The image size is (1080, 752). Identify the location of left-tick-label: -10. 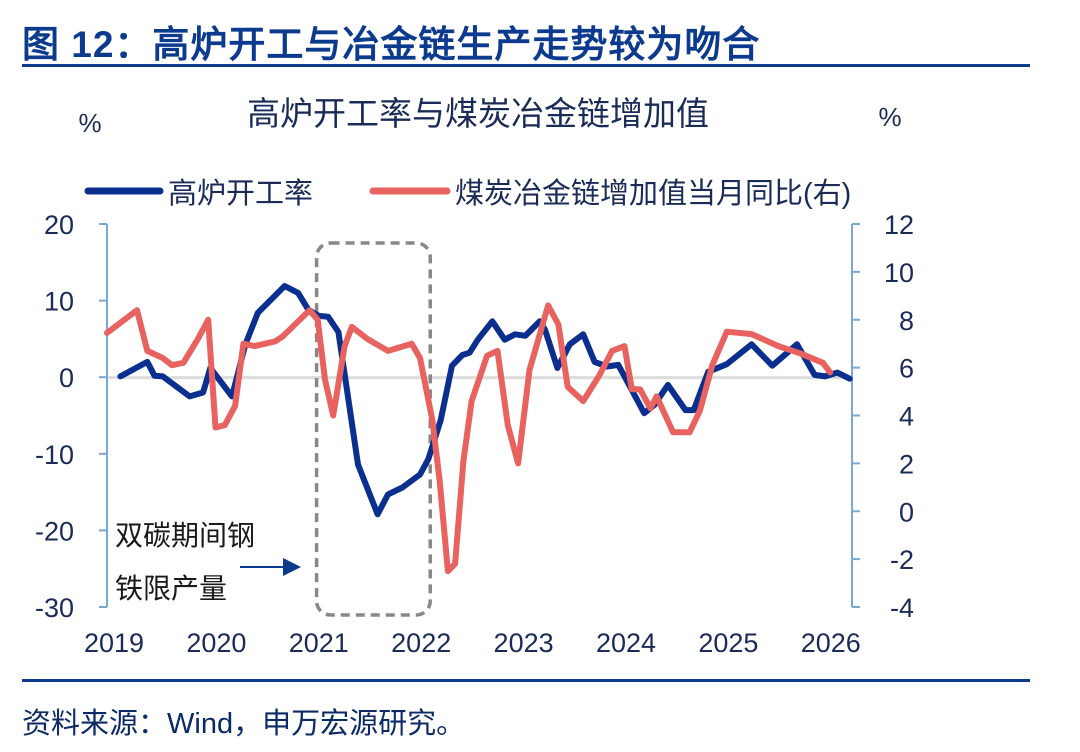
(54, 455).